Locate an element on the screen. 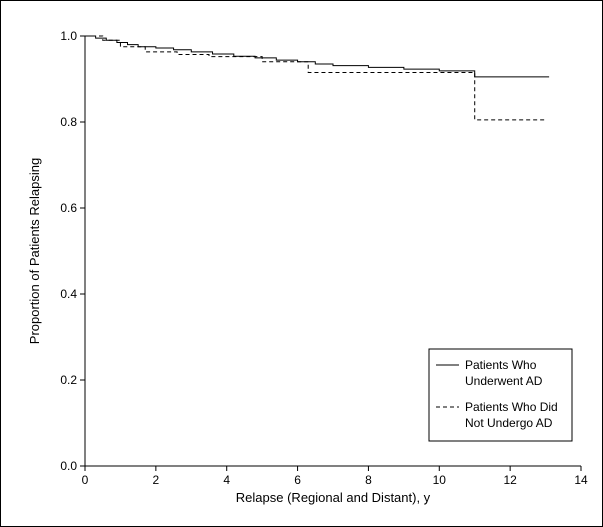  x-tick-label: 10 is located at coordinates (440, 480).